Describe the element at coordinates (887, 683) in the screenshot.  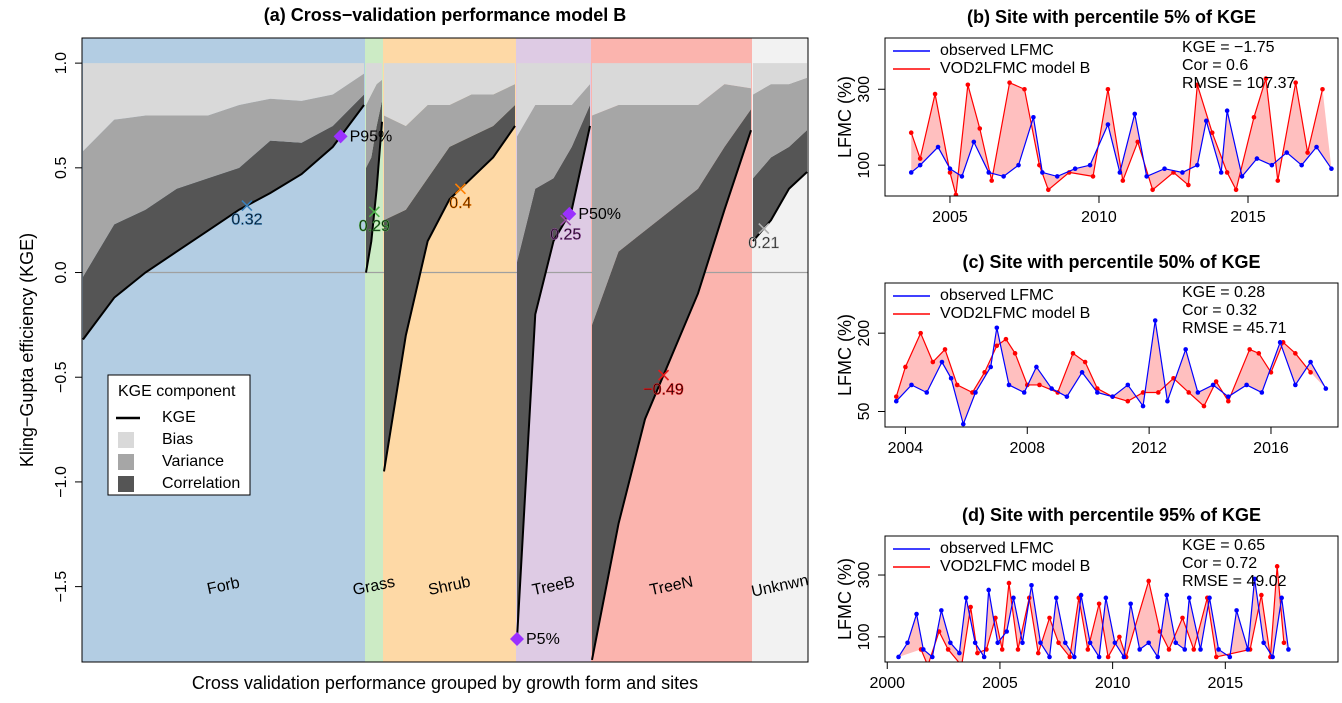
I see `x-tick-label: 2000` at that location.